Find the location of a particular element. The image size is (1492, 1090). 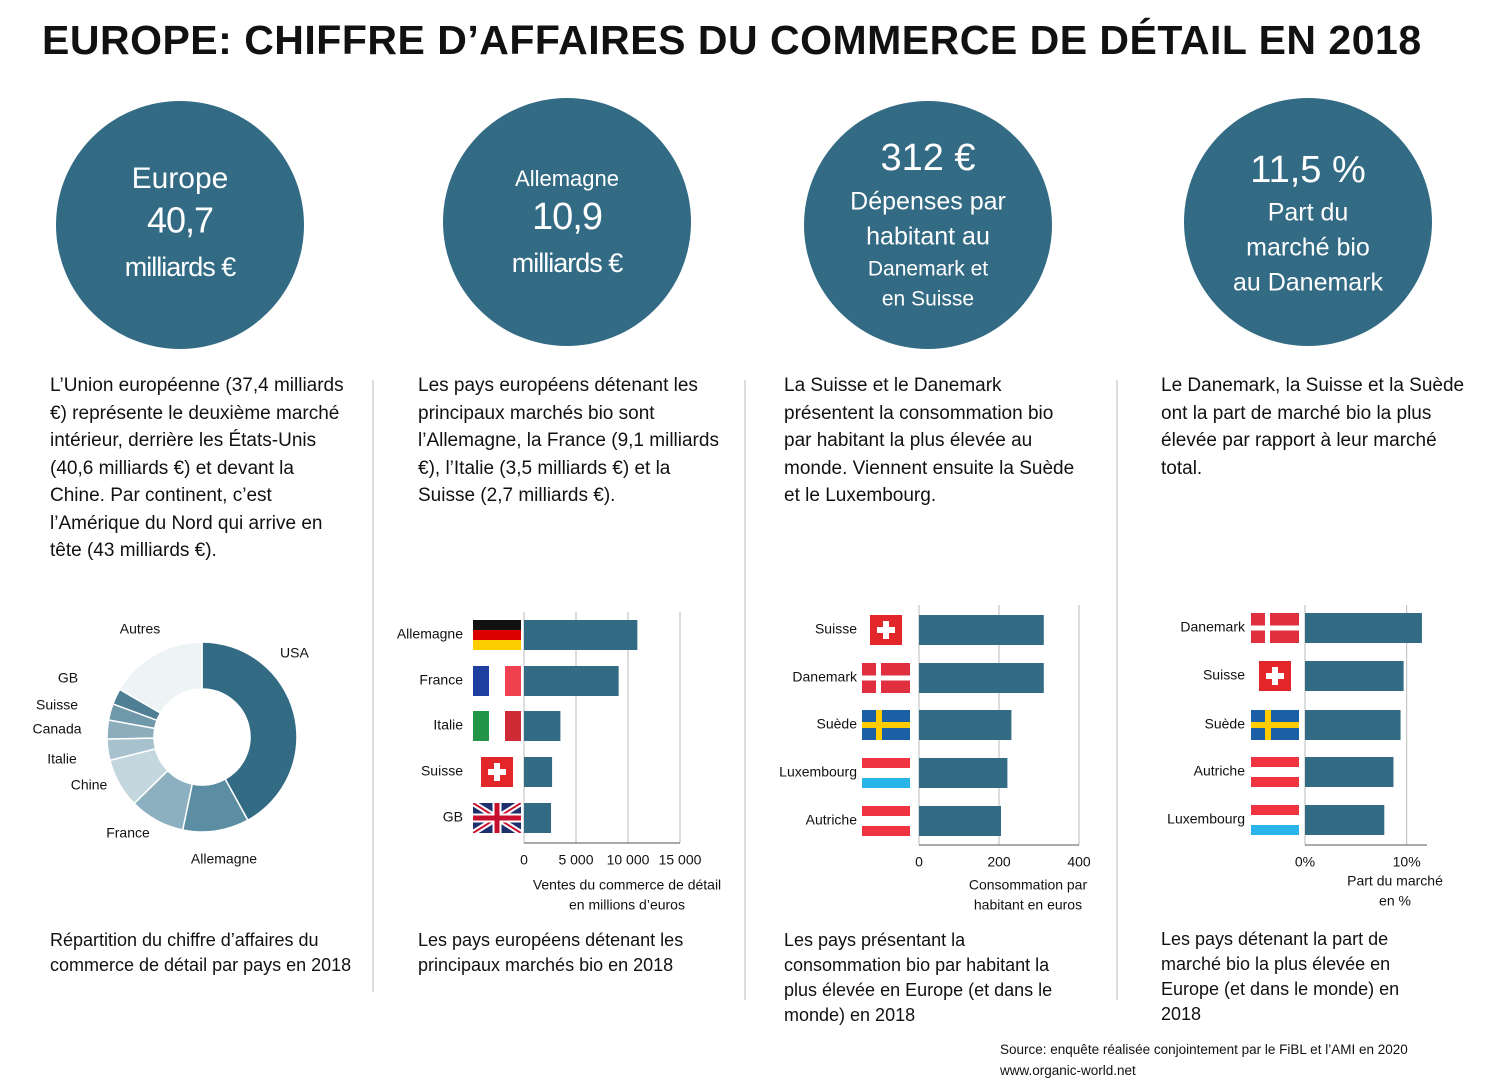

circle-text: au Danemark is located at coordinates (1308, 283).